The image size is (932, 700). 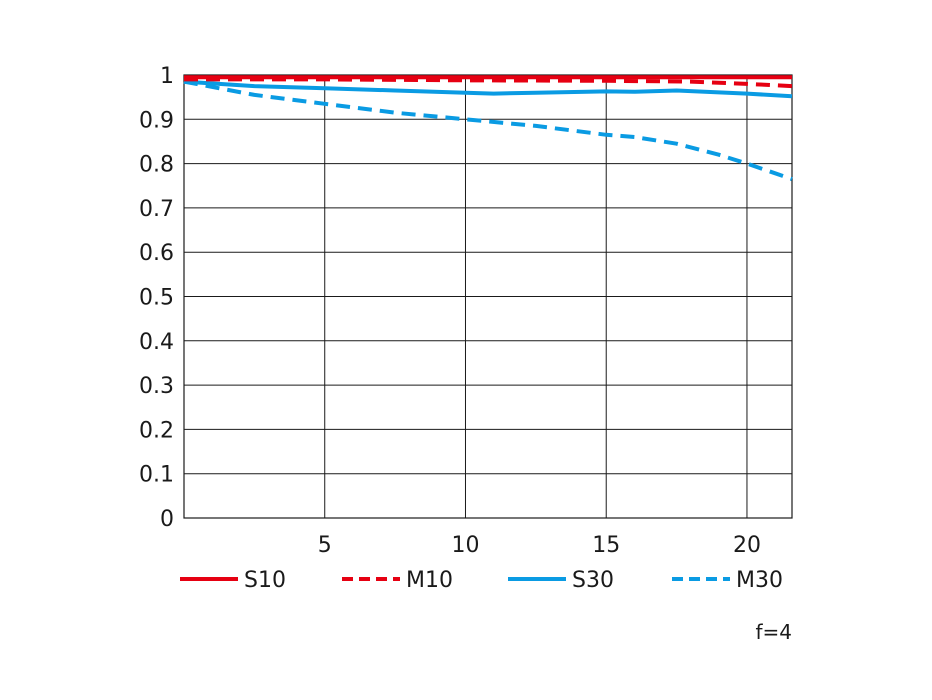 What do you see at coordinates (156, 386) in the screenshot?
I see `y-tick-label: 0.3` at bounding box center [156, 386].